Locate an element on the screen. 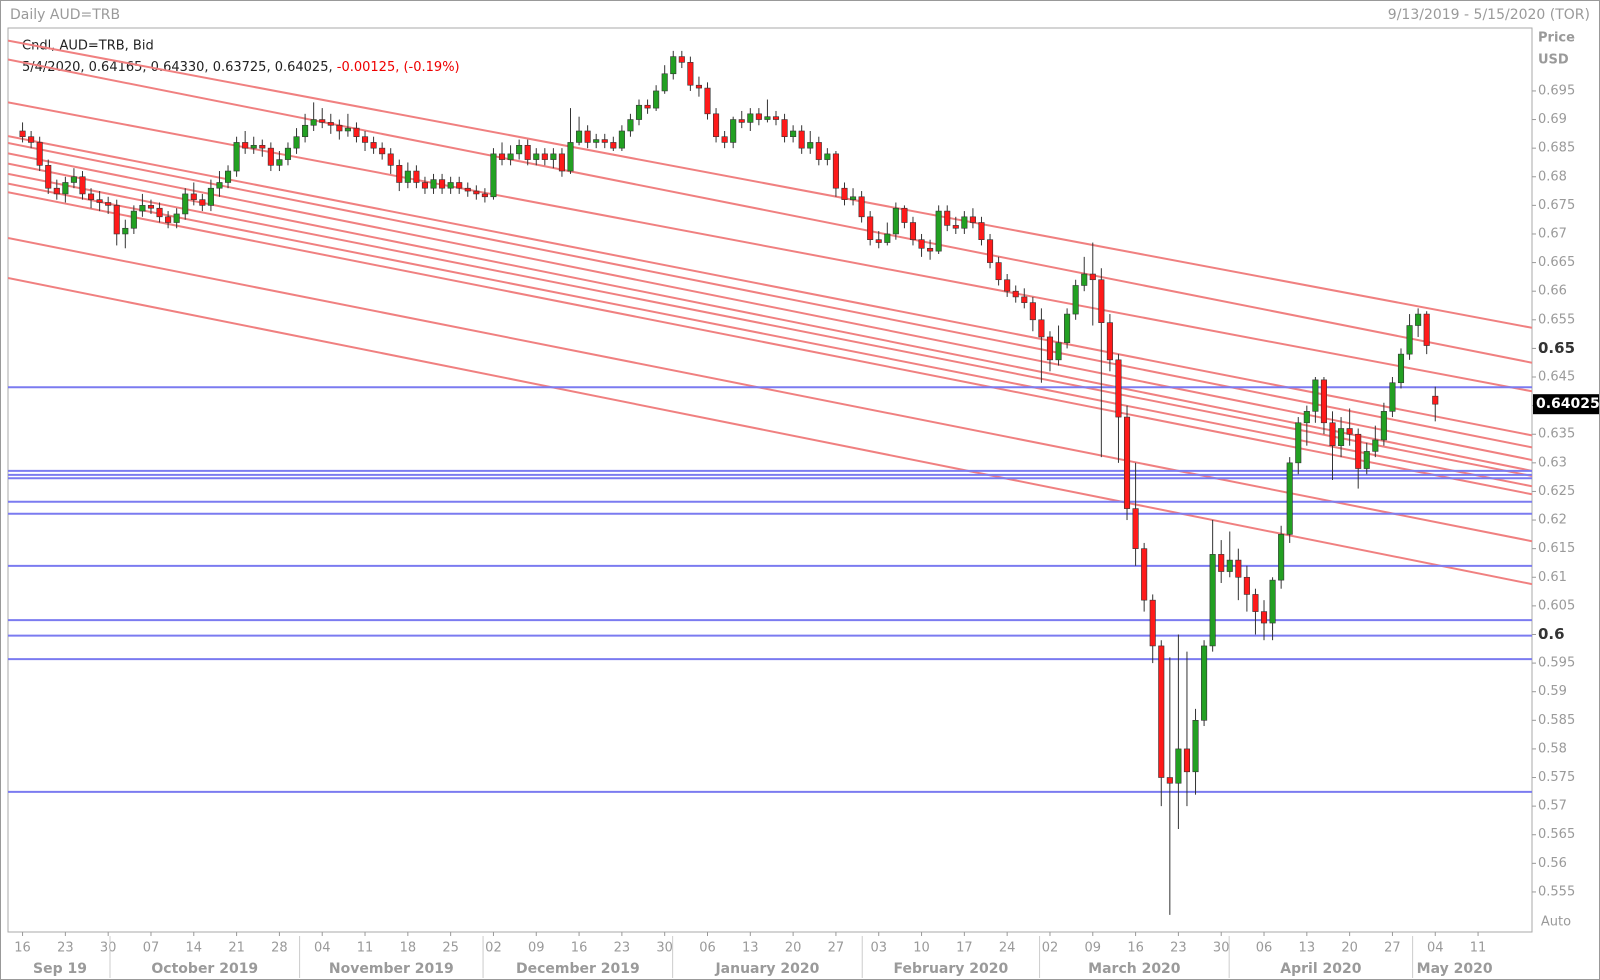 The height and width of the screenshot is (980, 1600). x-tick-label: 25 is located at coordinates (450, 948).